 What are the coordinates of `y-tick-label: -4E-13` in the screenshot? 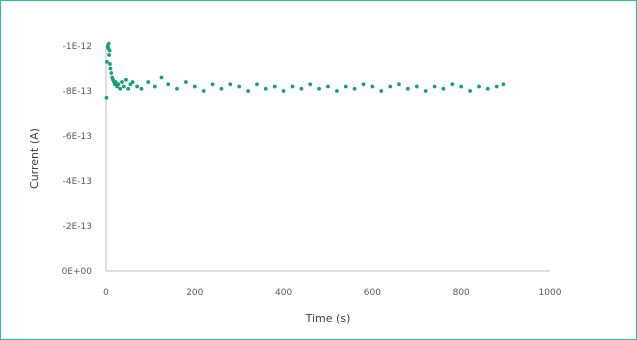 It's located at (77, 182).